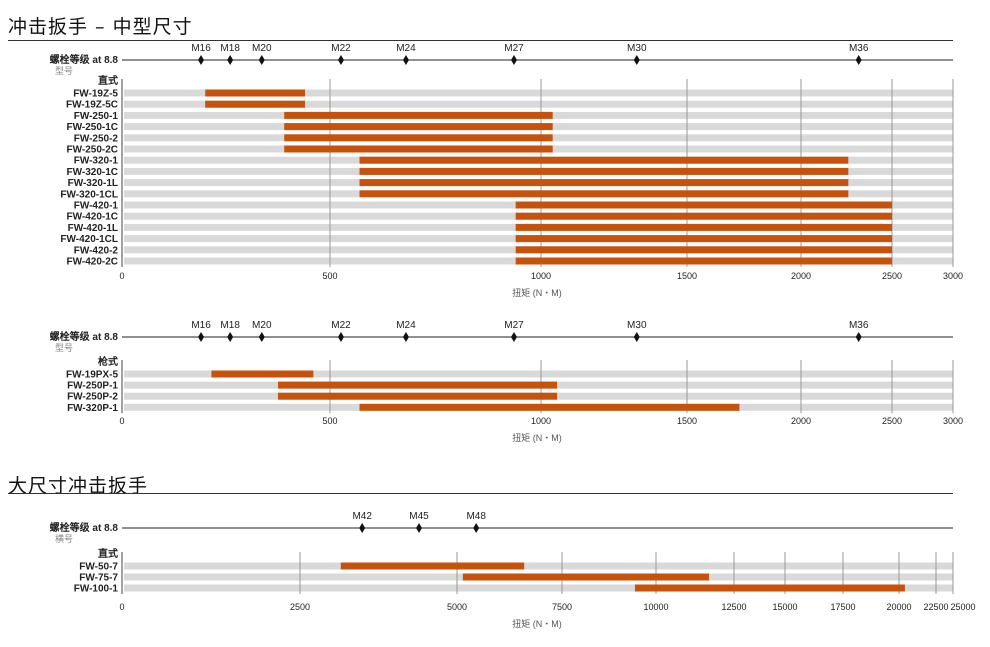  I want to click on axis-tick-label: 10000, so click(655, 607).